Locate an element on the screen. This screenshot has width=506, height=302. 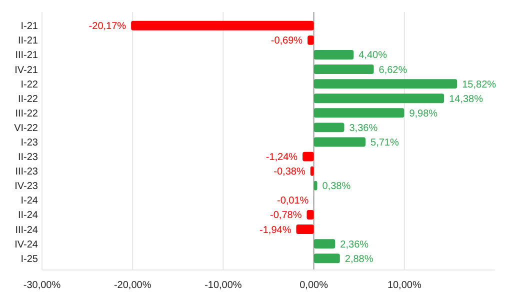
y-tick-label: II-24 is located at coordinates (28, 216).